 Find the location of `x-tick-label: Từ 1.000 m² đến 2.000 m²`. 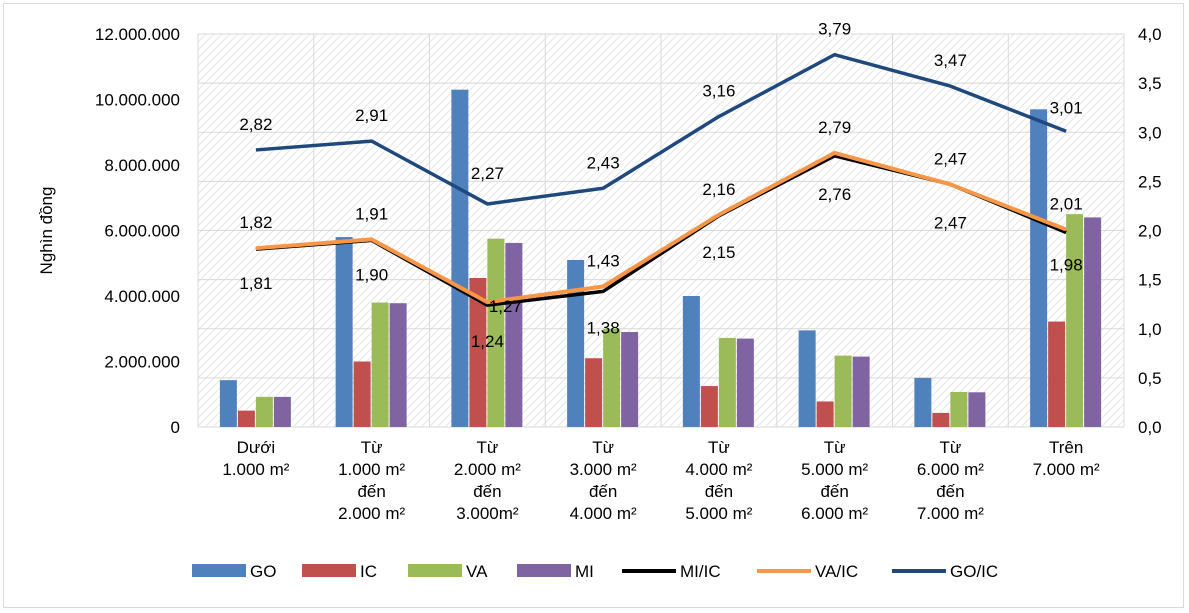

x-tick-label: Từ 1.000 m² đến 2.000 m² is located at coordinates (371, 480).